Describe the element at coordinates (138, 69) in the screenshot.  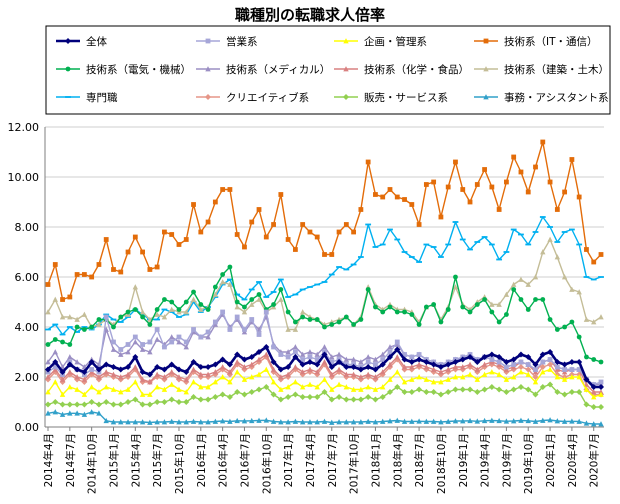
I see `legend-label-4: 技術系（電気・機械）` at that location.